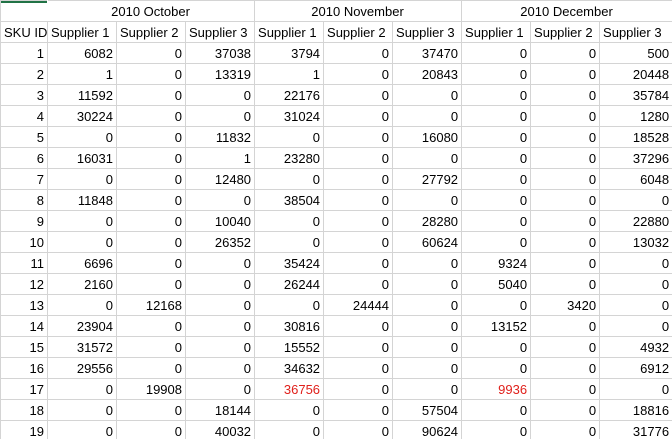  I want to click on quantity-cell: 31776, so click(635, 429).